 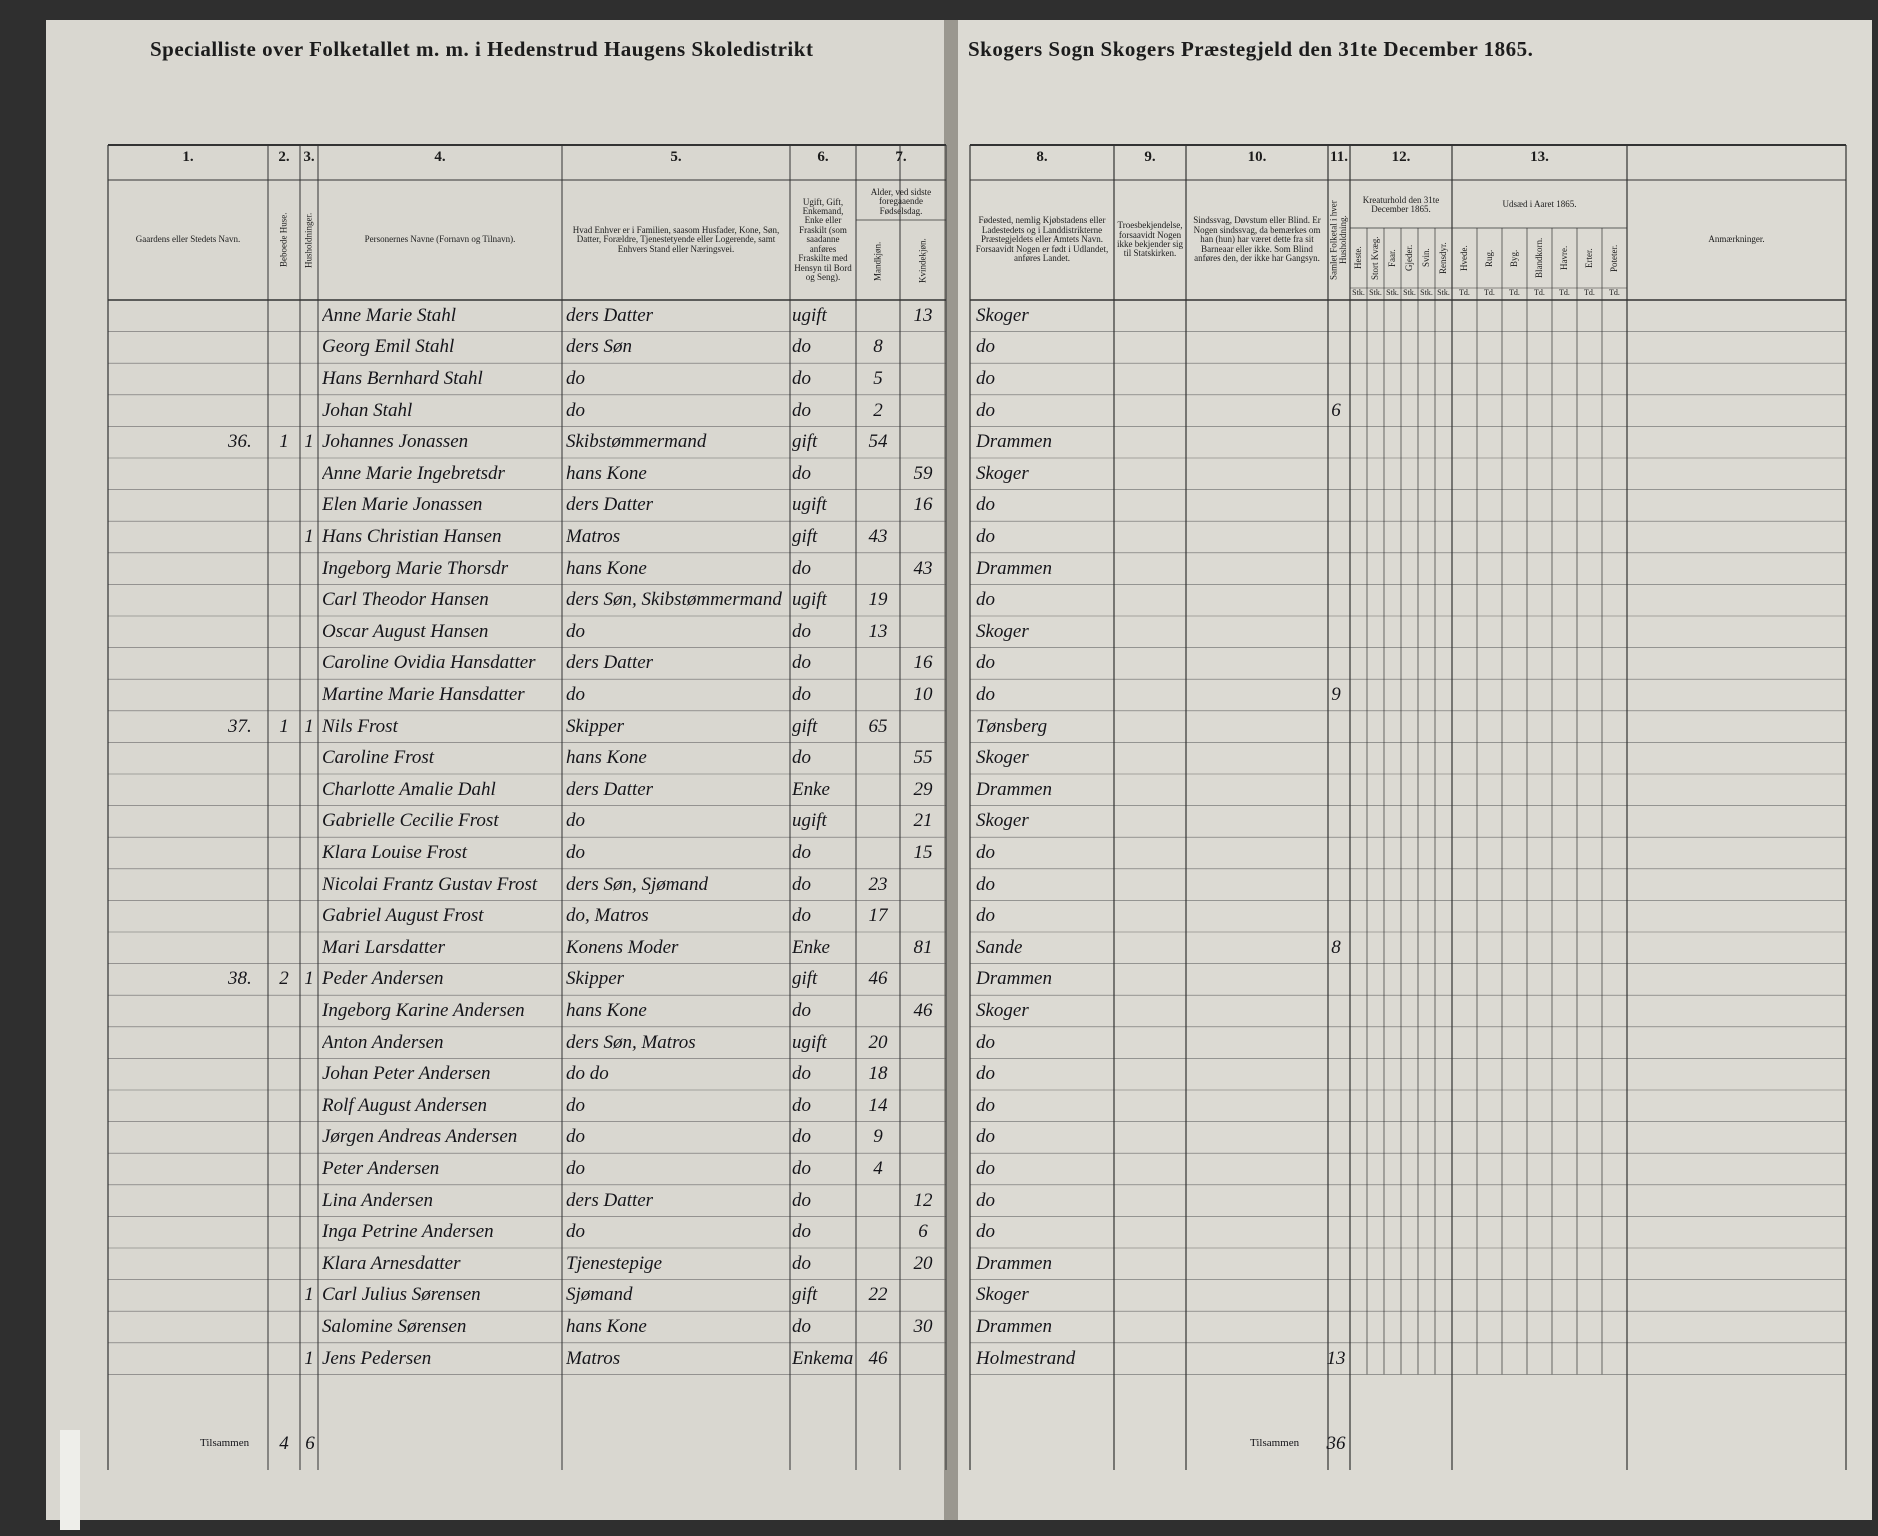 What do you see at coordinates (284, 726) in the screenshot?
I see `houses: 1` at bounding box center [284, 726].